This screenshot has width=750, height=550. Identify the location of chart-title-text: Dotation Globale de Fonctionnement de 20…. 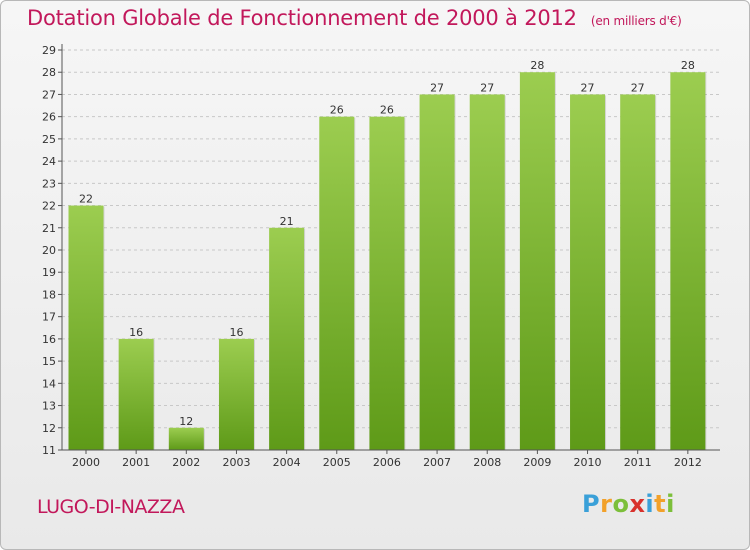
(302, 18).